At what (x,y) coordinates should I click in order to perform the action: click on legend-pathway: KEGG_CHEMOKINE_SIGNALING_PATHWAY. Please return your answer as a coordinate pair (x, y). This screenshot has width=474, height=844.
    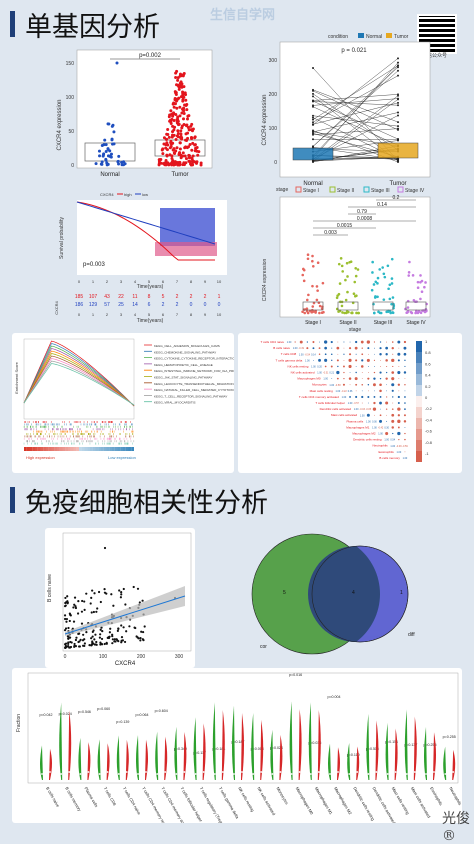
    Looking at the image, I should click on (185, 352).